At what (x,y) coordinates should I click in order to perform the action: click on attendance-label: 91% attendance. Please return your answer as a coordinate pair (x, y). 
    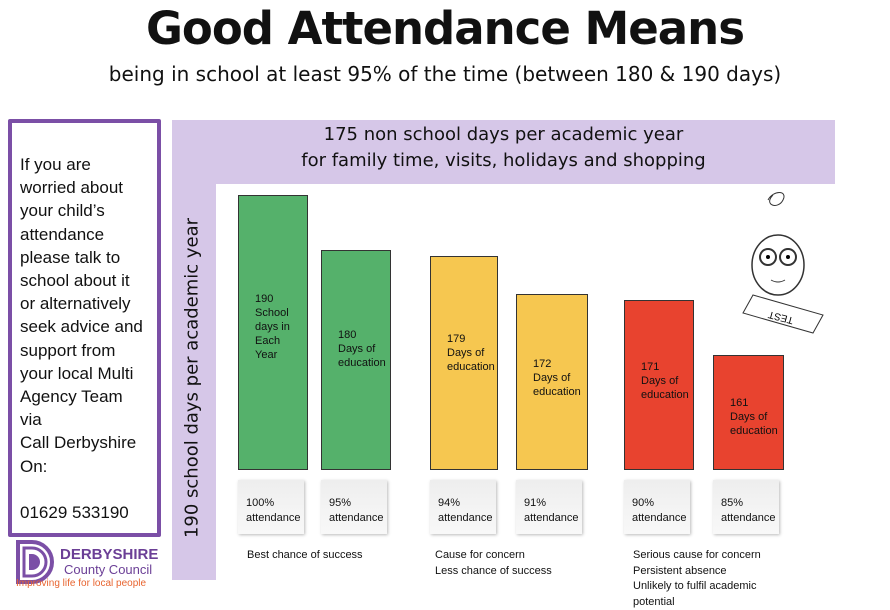
    Looking at the image, I should click on (549, 507).